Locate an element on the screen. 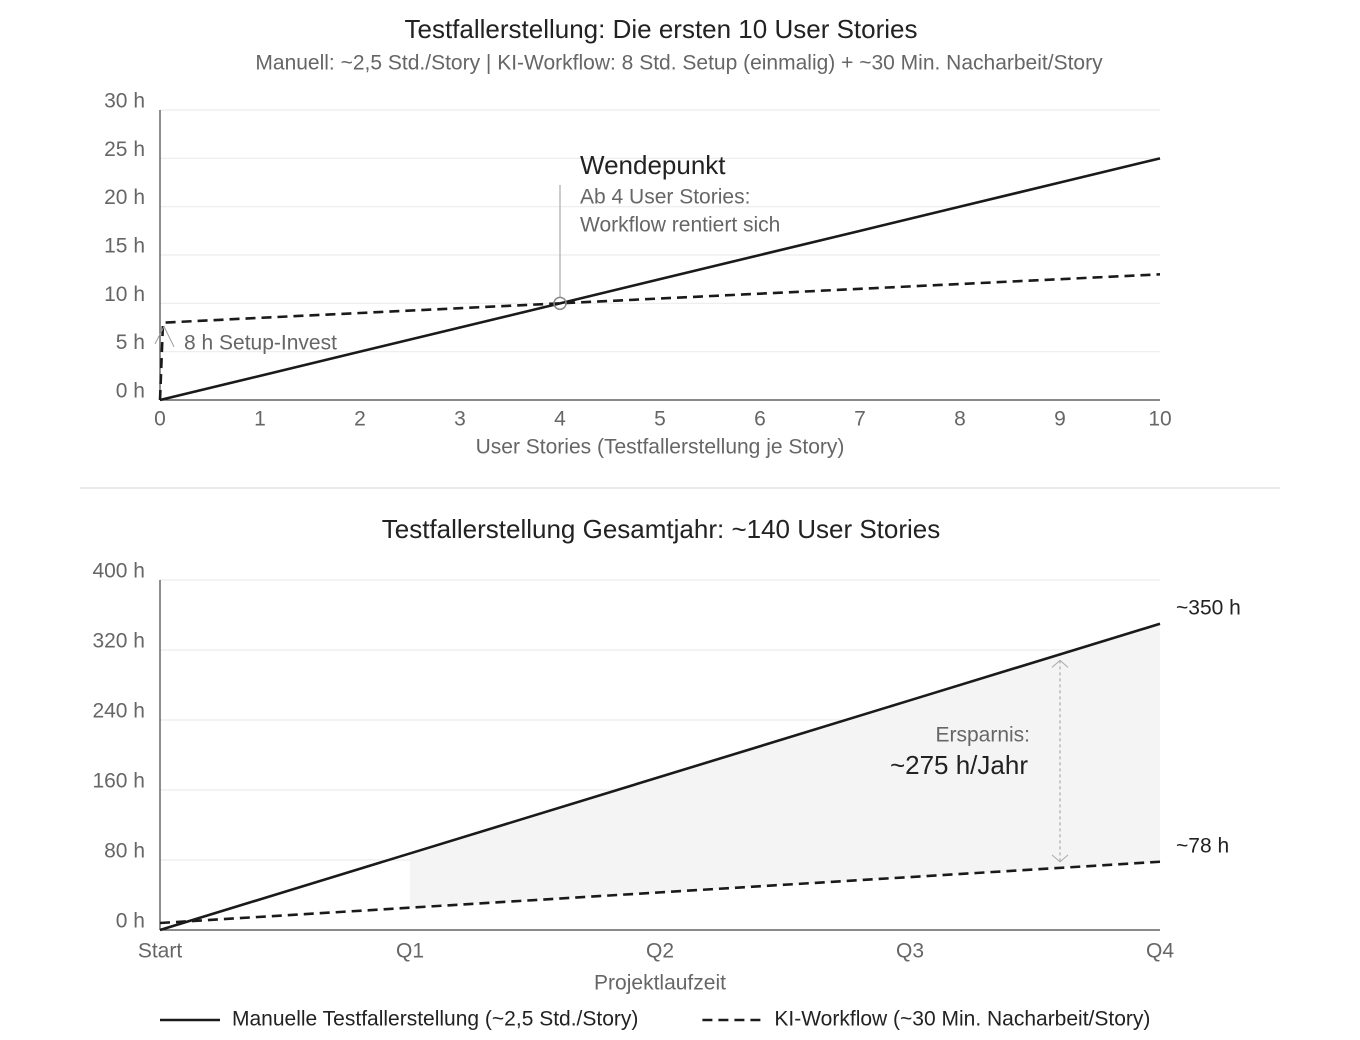 The image size is (1360, 1040). annotation-title: Wendepunkt is located at coordinates (653, 165).